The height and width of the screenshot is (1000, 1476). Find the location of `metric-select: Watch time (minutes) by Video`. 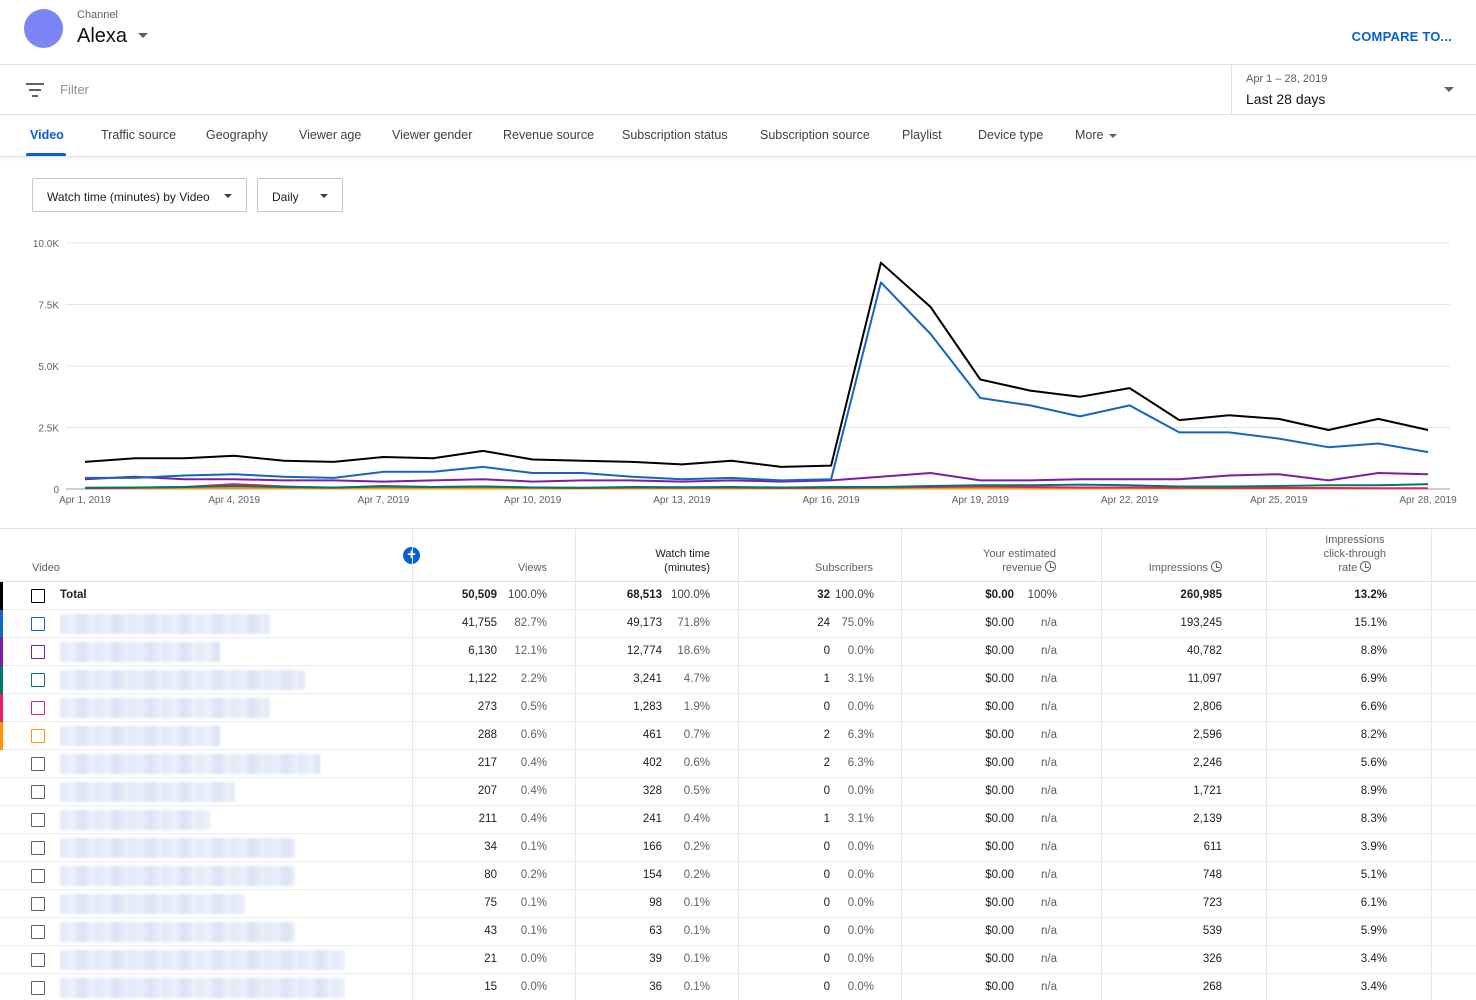

metric-select: Watch time (minutes) by Video is located at coordinates (139, 195).